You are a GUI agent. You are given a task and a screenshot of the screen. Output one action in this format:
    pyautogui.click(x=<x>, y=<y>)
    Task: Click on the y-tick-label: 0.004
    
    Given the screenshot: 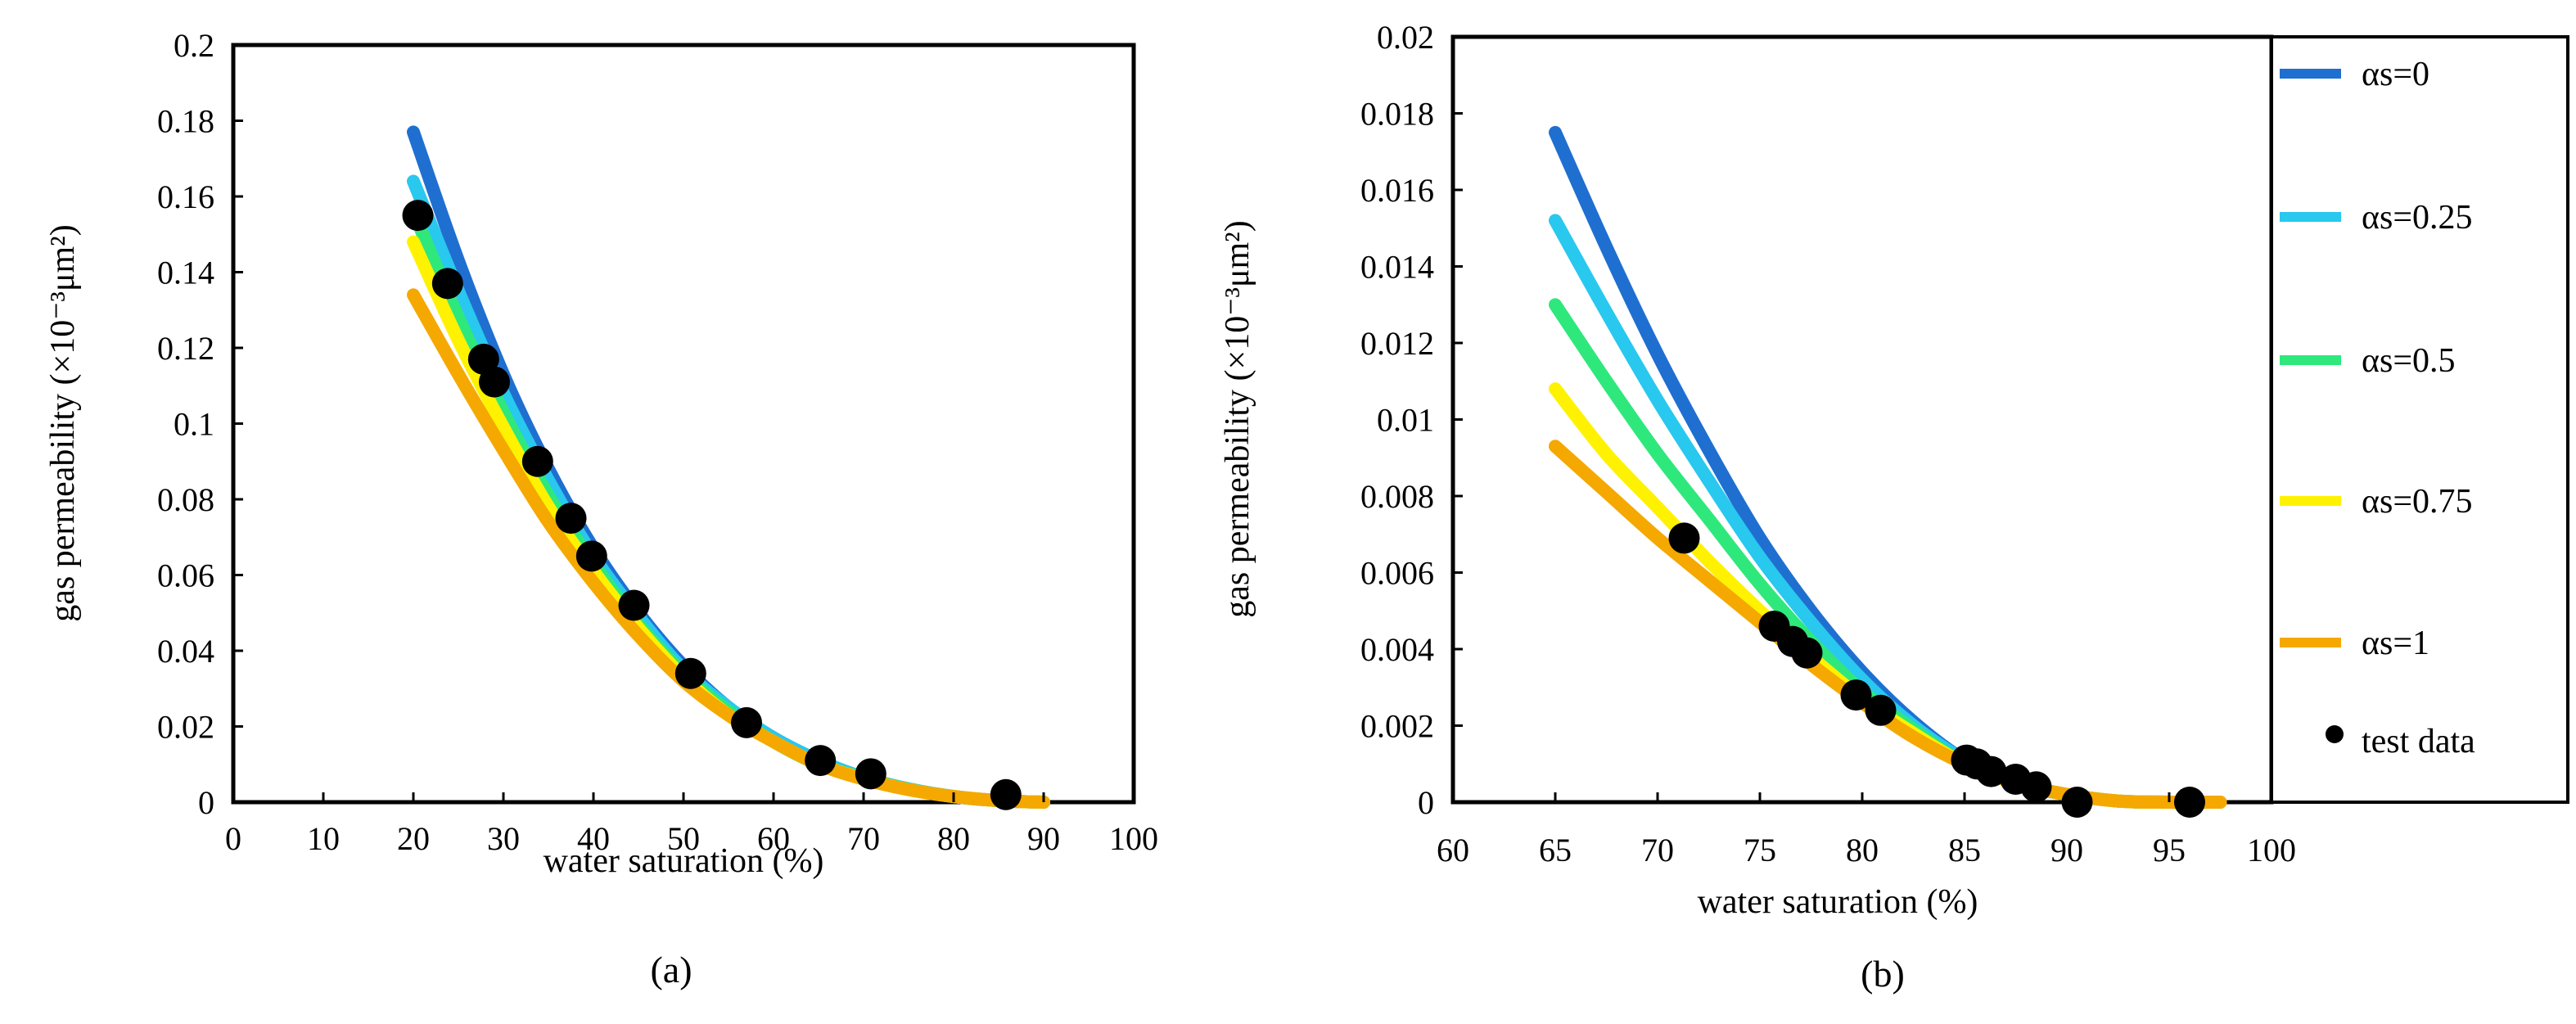 What is the action you would take?
    pyautogui.click(x=1397, y=649)
    